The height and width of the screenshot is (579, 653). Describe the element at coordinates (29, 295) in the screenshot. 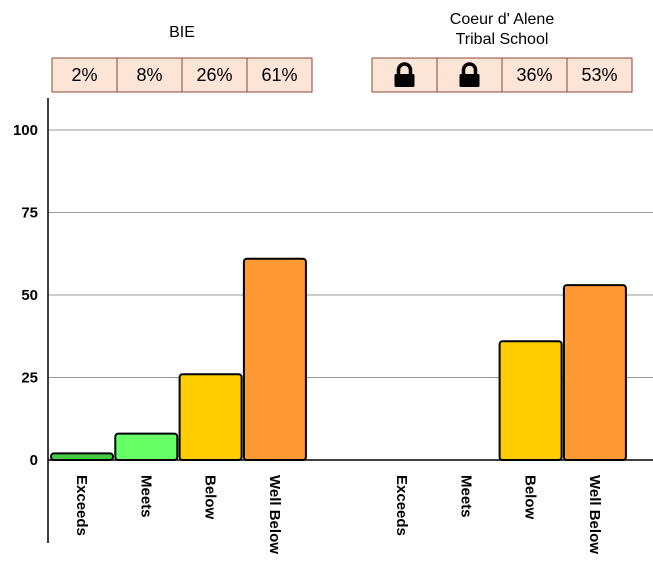

I see `y-tick-label: 50` at that location.